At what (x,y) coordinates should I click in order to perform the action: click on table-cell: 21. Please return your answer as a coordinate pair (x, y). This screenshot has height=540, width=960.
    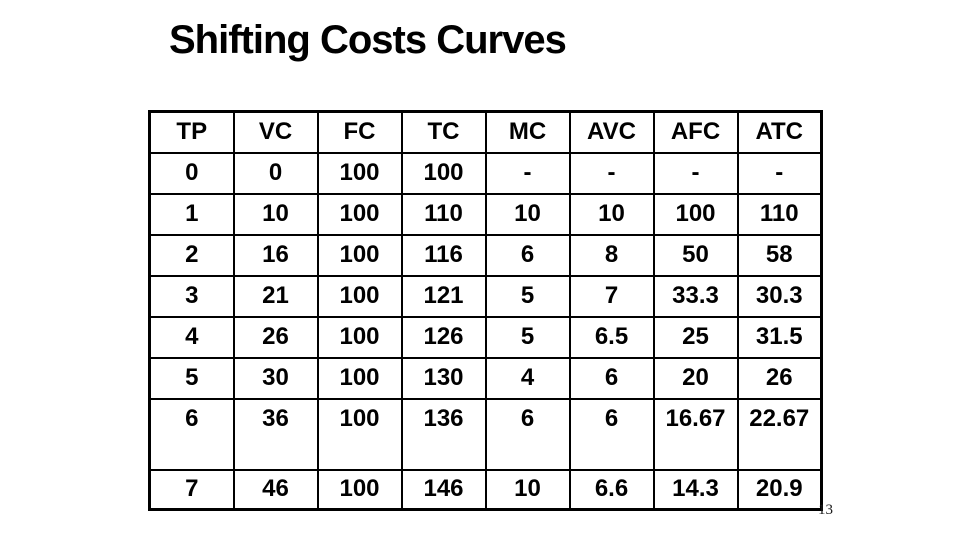
    Looking at the image, I should click on (275, 296).